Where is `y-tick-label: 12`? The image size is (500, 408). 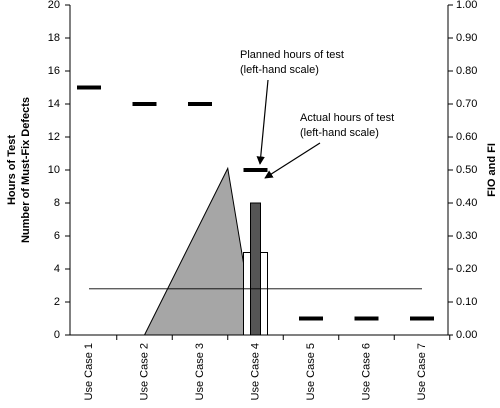
y-tick-label: 12 is located at coordinates (54, 137).